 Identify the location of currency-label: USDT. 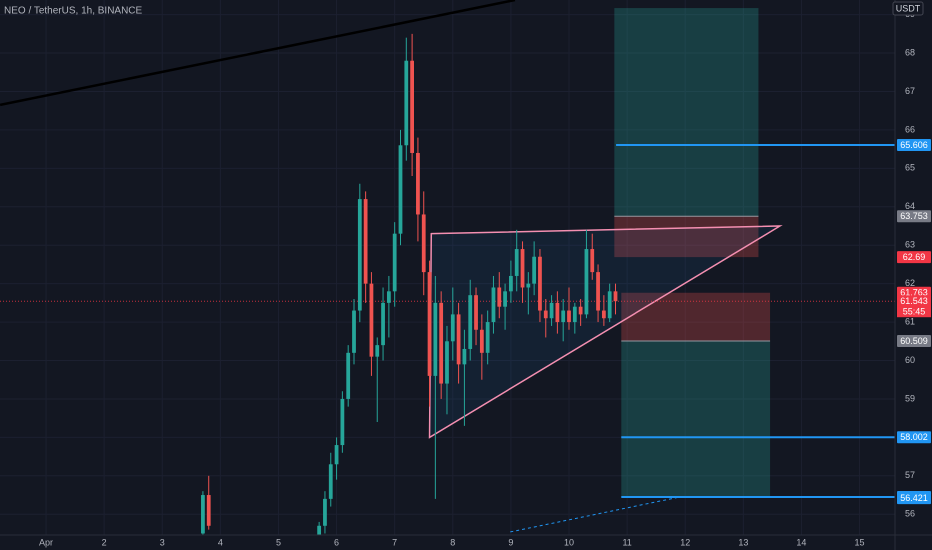
(908, 8).